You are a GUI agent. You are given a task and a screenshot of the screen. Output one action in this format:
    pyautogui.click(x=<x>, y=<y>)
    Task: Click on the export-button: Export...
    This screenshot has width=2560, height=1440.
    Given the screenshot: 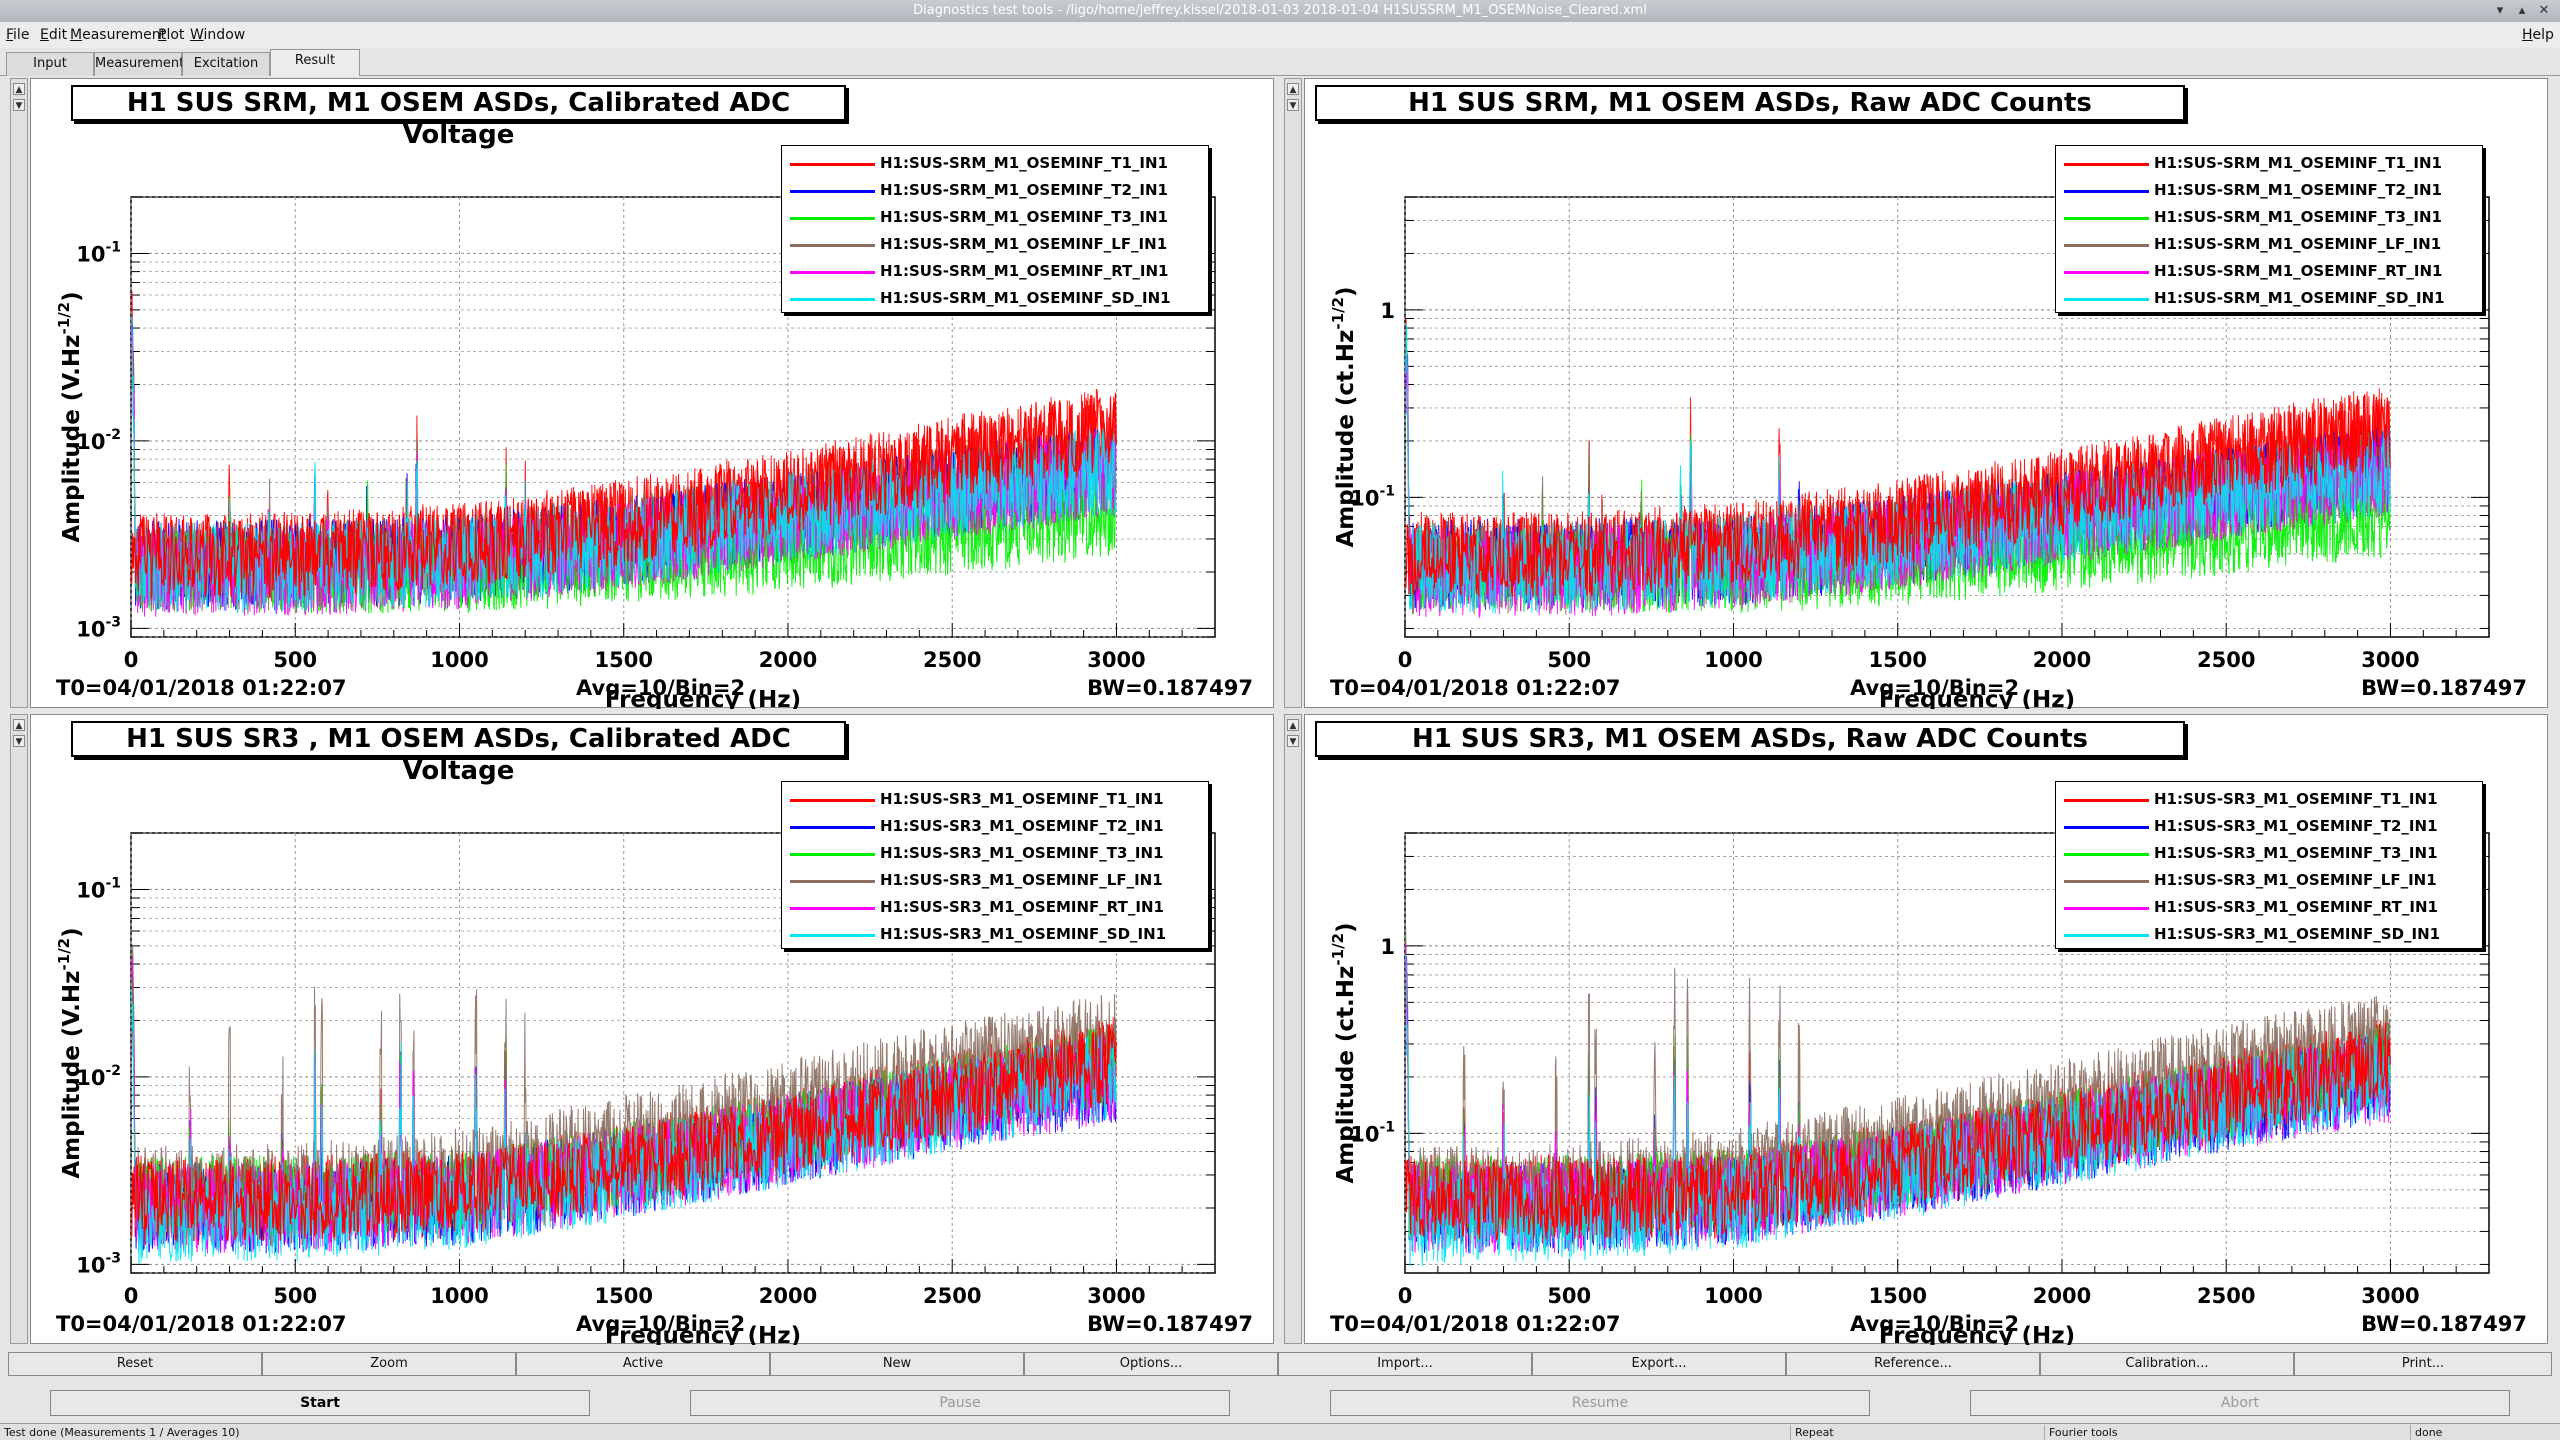 What is the action you would take?
    pyautogui.click(x=1659, y=1364)
    